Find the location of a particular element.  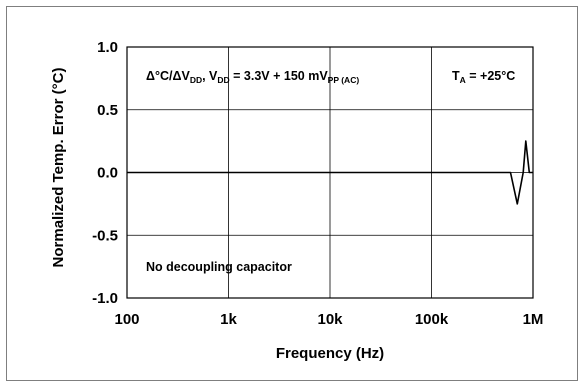

x-tick-label: 100k is located at coordinates (432, 319).